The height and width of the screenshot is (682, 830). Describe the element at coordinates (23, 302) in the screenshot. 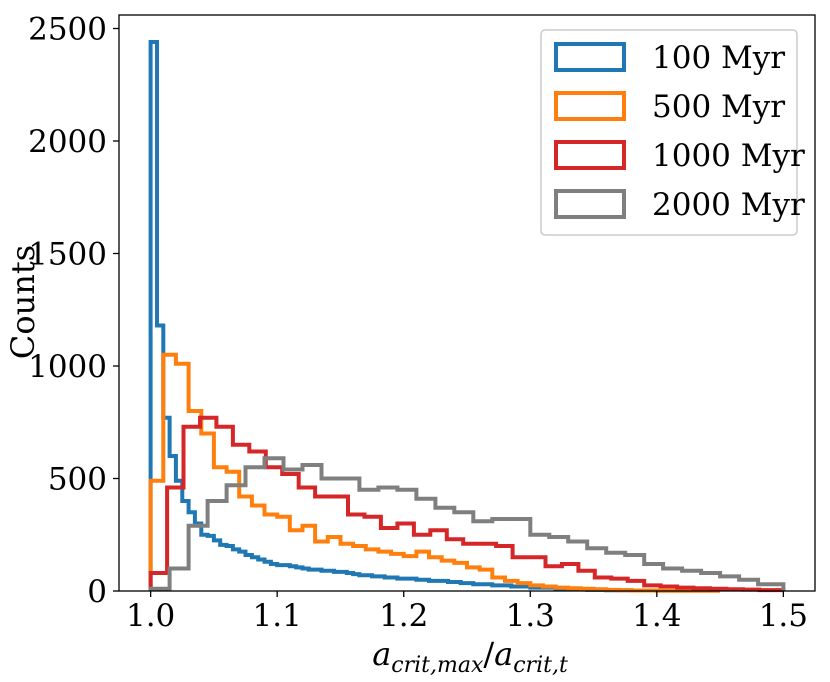

I see `y-axis-label: Counts` at that location.